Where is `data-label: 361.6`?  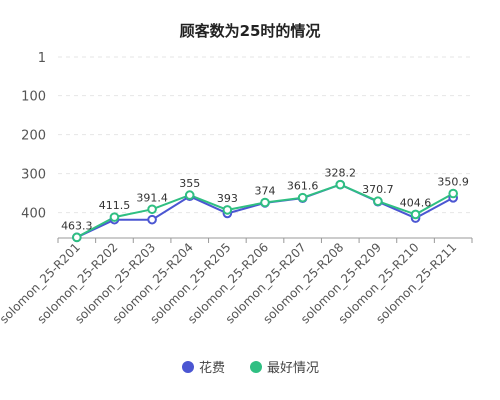 data-label: 361.6 is located at coordinates (303, 186).